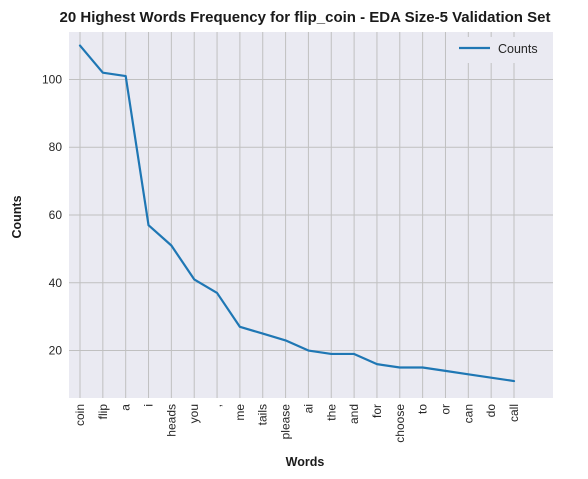 The image size is (588, 479). I want to click on x-tick-label: call, so click(514, 413).